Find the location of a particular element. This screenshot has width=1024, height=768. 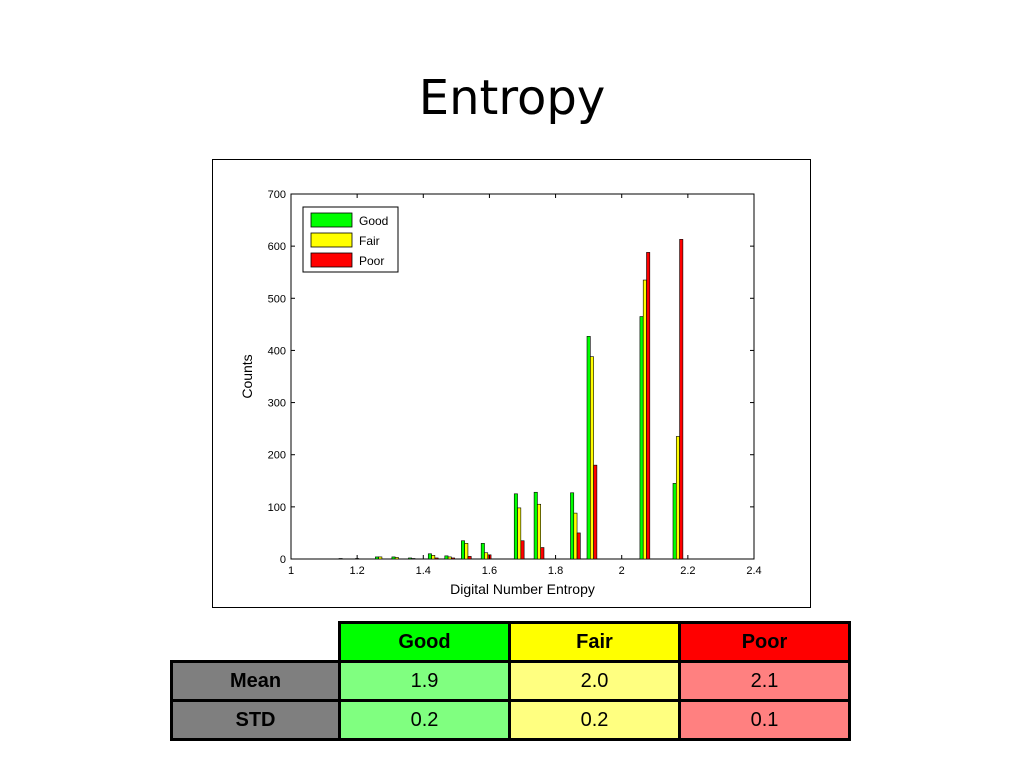

y-tick-label: 100 is located at coordinates (277, 508).